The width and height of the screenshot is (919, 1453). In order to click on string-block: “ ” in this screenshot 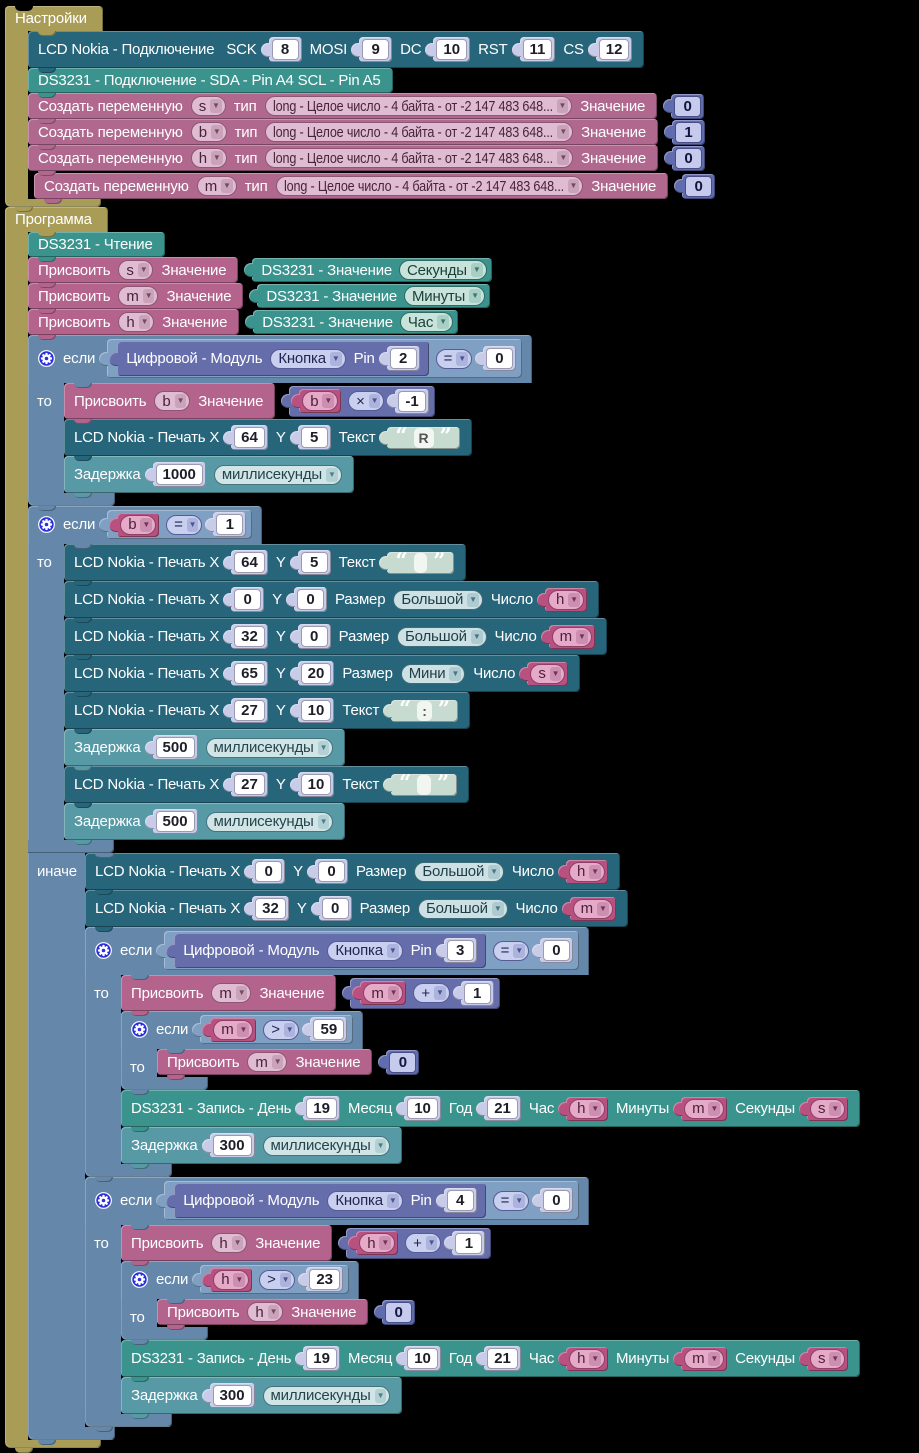, I will do `click(420, 784)`.